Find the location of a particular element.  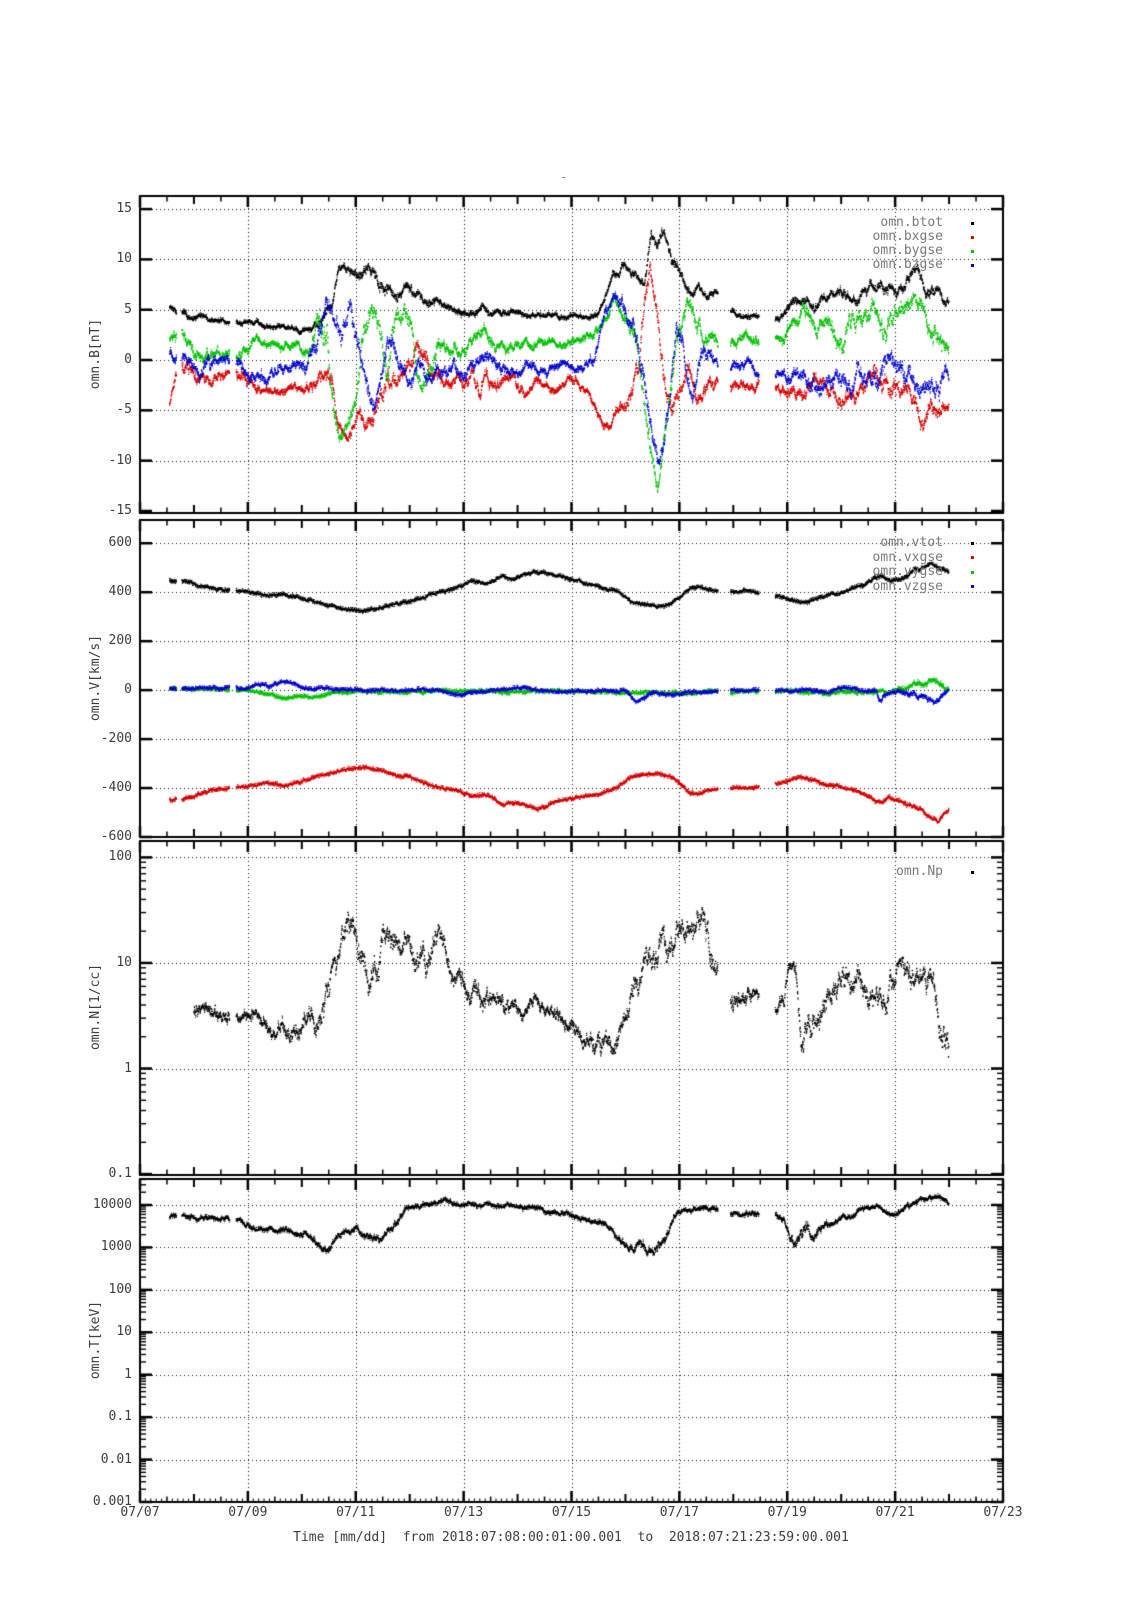

y-tick-label: -15 is located at coordinates (120, 510).